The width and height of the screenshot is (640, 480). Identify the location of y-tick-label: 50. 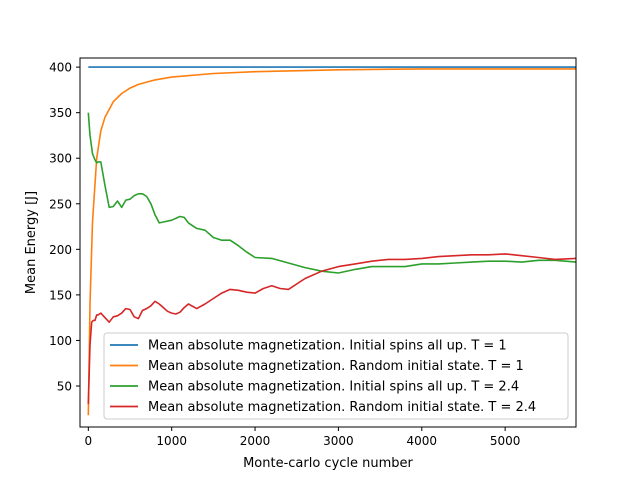
(64, 387).